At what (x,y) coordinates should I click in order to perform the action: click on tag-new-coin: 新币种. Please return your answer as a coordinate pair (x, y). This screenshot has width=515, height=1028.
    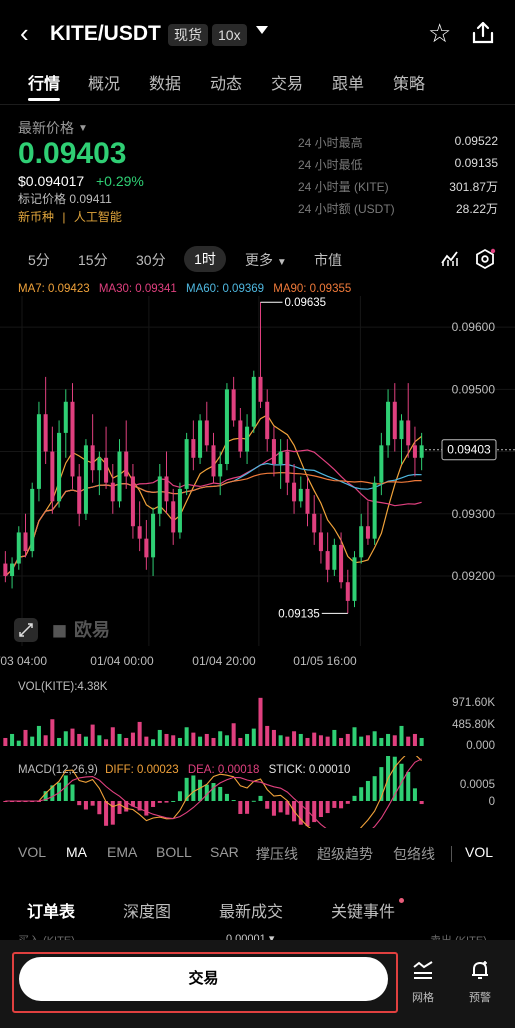
    Looking at the image, I should click on (36, 217).